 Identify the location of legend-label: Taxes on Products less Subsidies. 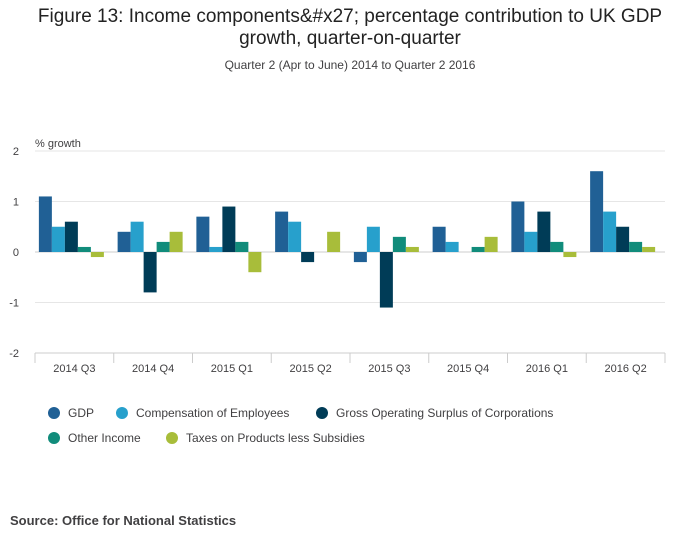
(275, 438).